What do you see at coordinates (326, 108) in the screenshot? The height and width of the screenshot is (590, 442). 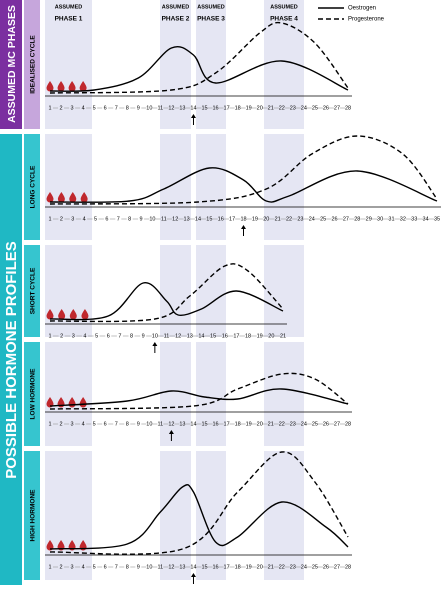 I see `day-label: 26` at bounding box center [326, 108].